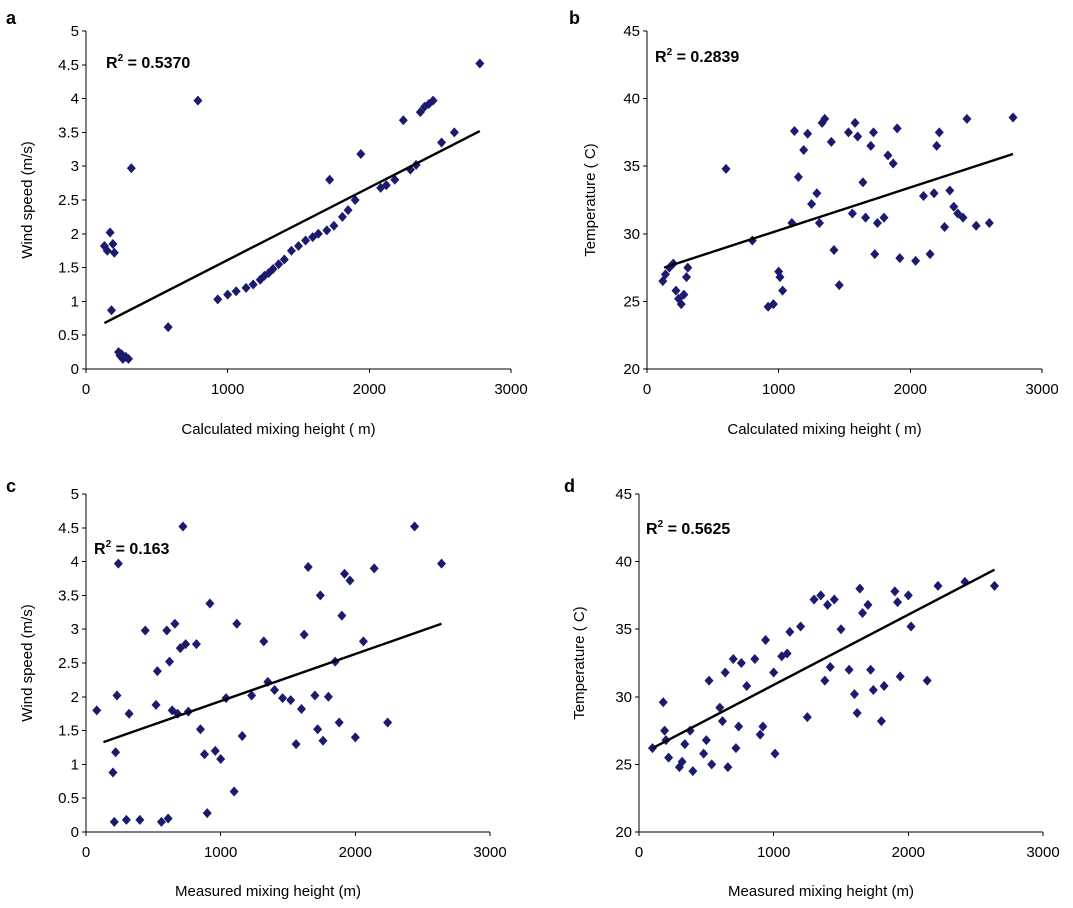 Image resolution: width=1073 pixels, height=908 pixels. What do you see at coordinates (268, 891) in the screenshot?
I see `x-axis-label-c: Measured mixing height (m)` at bounding box center [268, 891].